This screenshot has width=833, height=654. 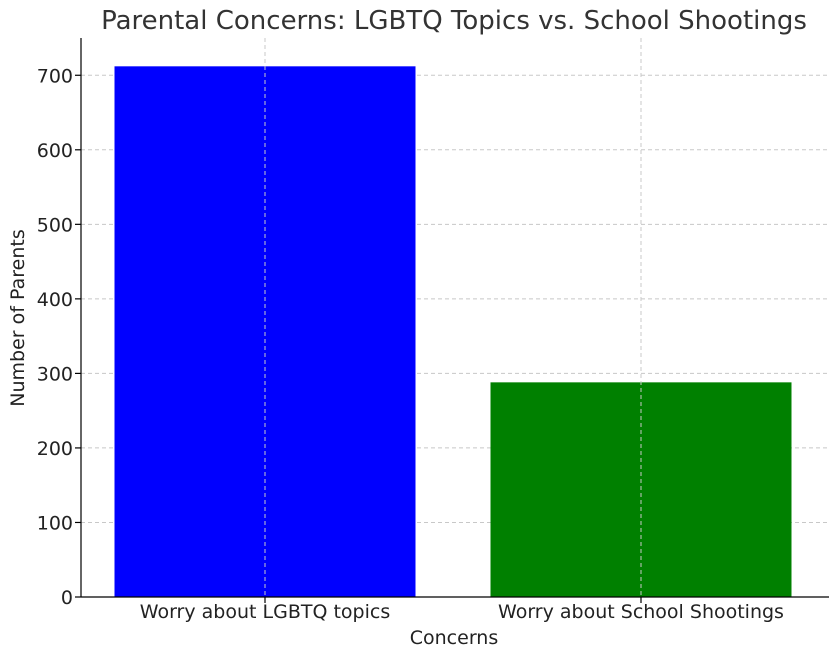 I want to click on y-tick-label: 100, so click(x=55, y=523).